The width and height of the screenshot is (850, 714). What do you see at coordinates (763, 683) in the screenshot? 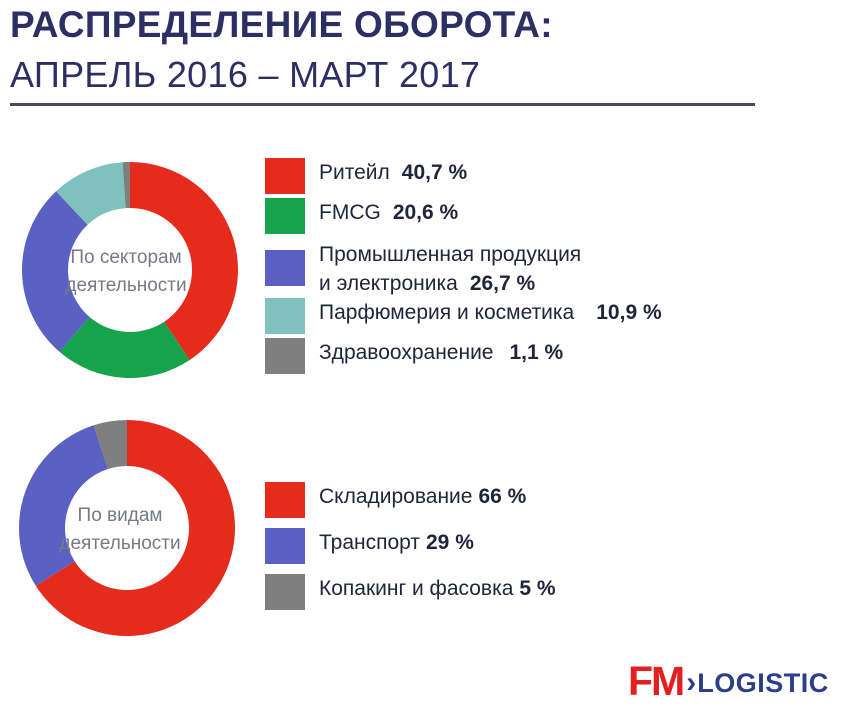
I see `logo-suffix: LOGISTIC` at bounding box center [763, 683].